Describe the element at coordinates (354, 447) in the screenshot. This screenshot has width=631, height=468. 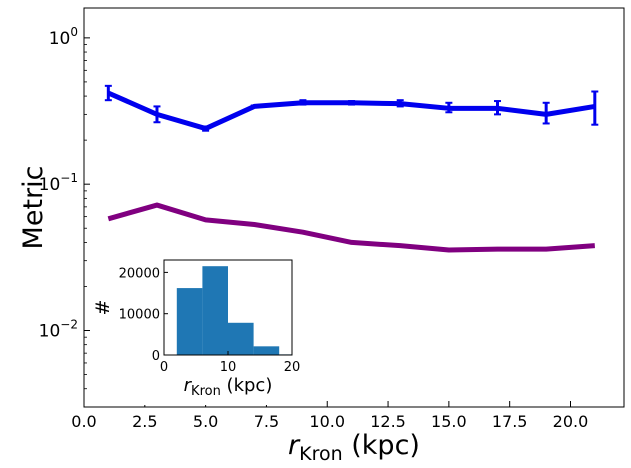
I see `x-axis-label: rKron (kpc)` at that location.